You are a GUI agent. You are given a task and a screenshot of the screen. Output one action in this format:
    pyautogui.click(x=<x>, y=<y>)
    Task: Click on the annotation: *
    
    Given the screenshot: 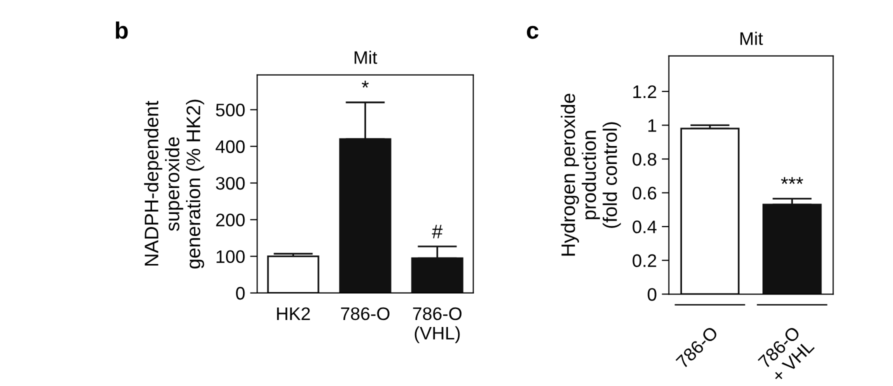 What is the action you would take?
    pyautogui.click(x=365, y=84)
    